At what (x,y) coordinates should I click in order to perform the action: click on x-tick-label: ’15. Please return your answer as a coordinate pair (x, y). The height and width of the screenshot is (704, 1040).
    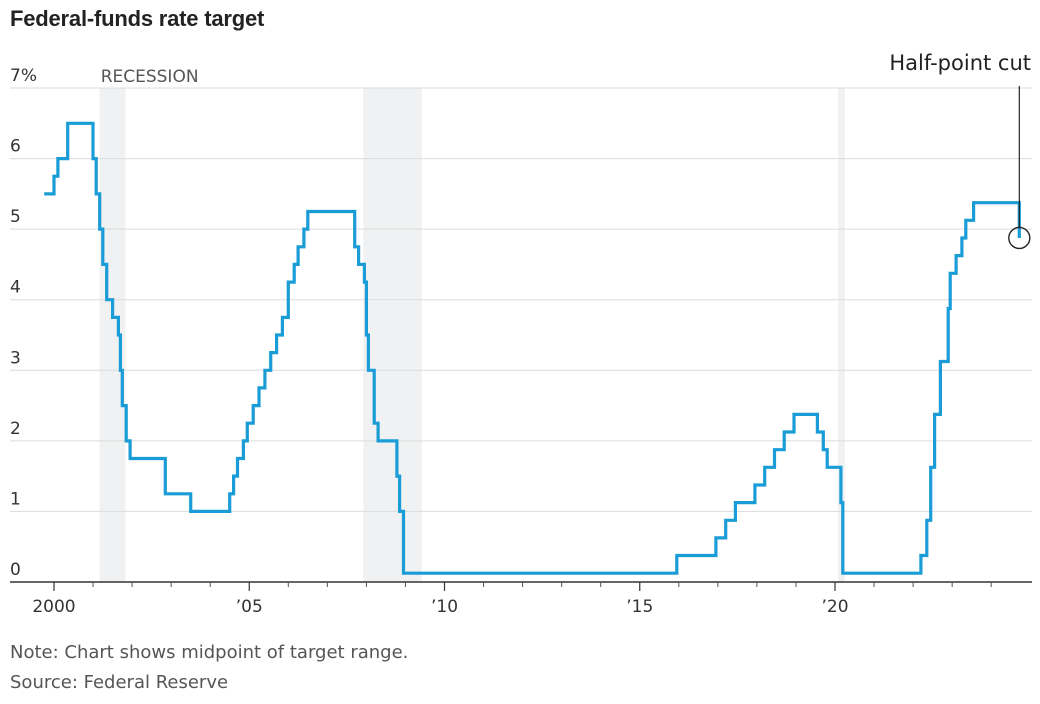
    Looking at the image, I should click on (639, 607).